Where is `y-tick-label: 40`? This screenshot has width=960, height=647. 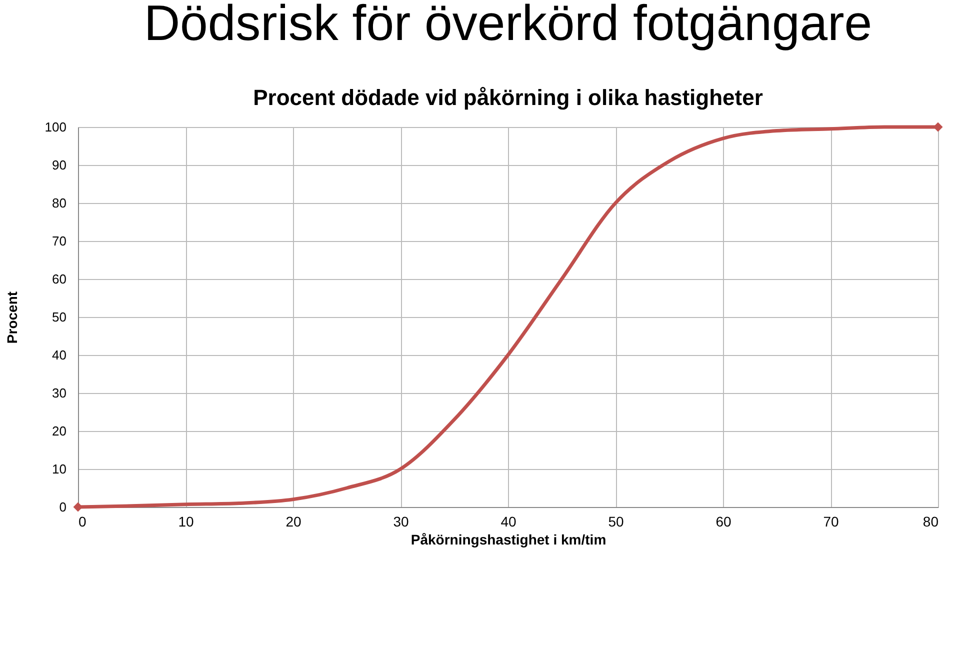
y-tick-label: 40 is located at coordinates (59, 355).